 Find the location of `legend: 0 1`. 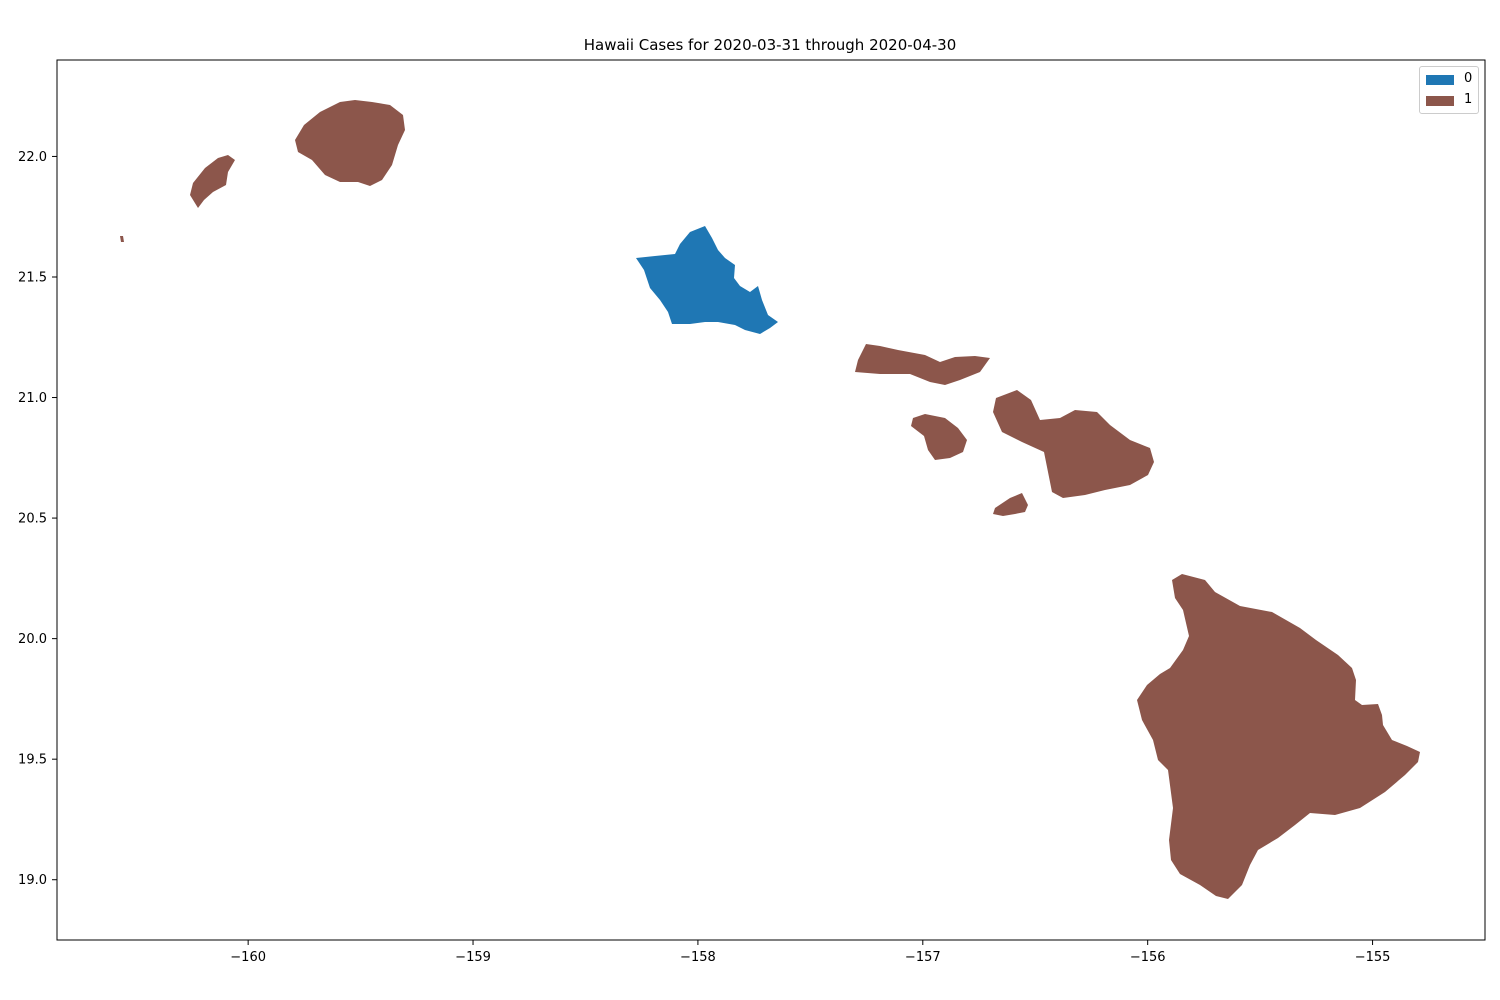

legend: 0 1 is located at coordinates (1449, 90).